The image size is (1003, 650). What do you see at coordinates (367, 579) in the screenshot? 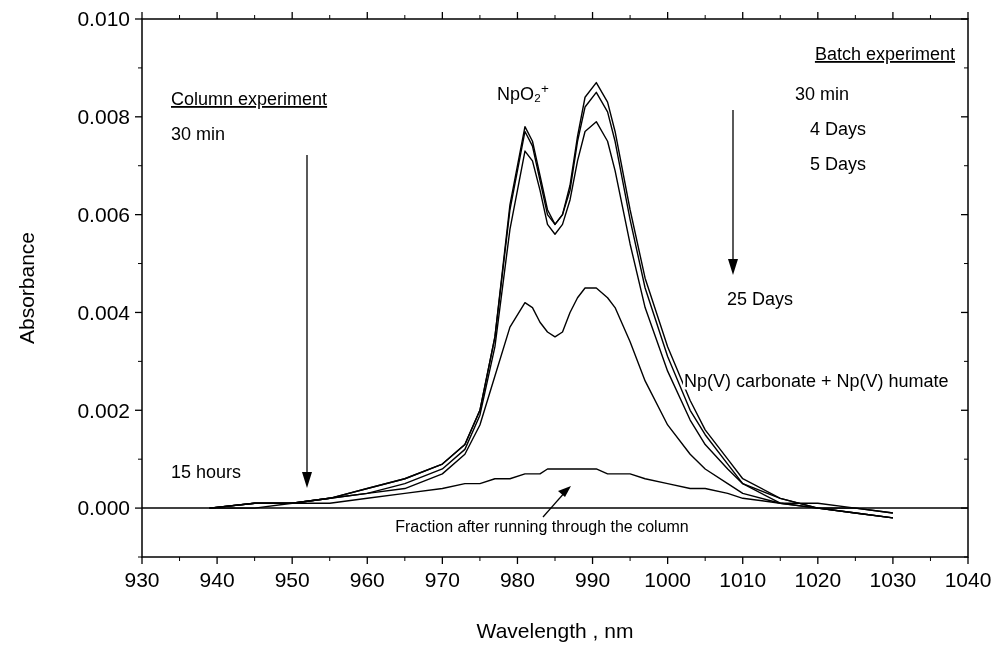
I see `x-tick-label: 960` at bounding box center [367, 579].